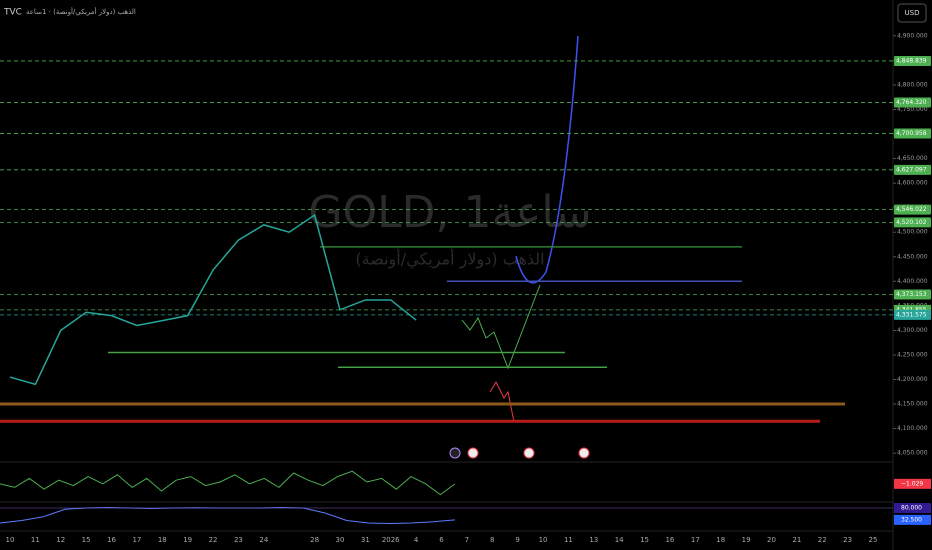  What do you see at coordinates (449, 259) in the screenshot?
I see `watermark-subtitle: الذهب (دولار أمريكي/أونصة)` at bounding box center [449, 259].